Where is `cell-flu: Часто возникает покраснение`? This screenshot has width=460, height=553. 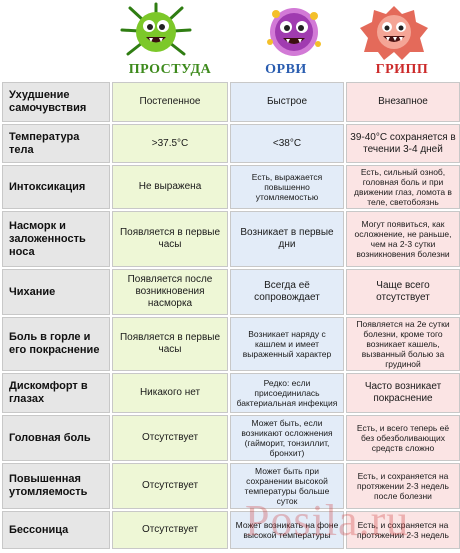
cell-flu: Часто возникает покраснение is located at coordinates (403, 393).